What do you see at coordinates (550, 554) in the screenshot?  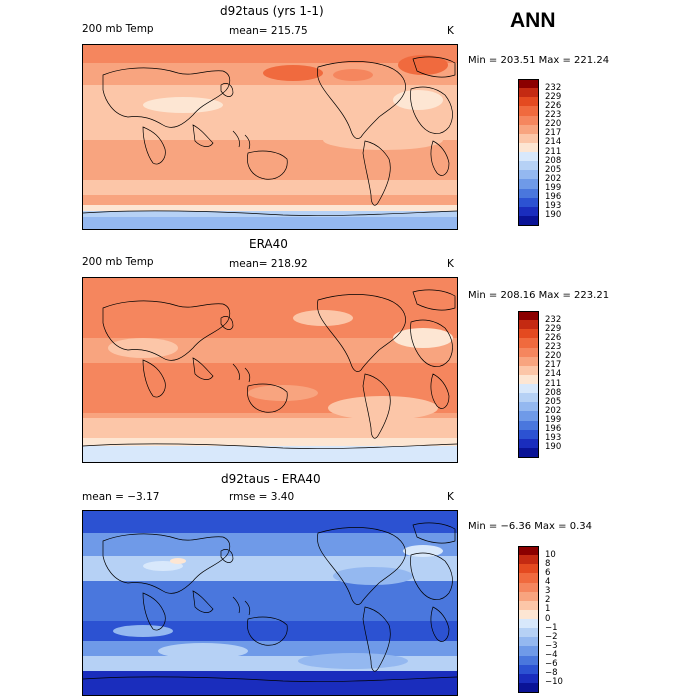 I see `colorbar-tick-label: 10` at bounding box center [550, 554].